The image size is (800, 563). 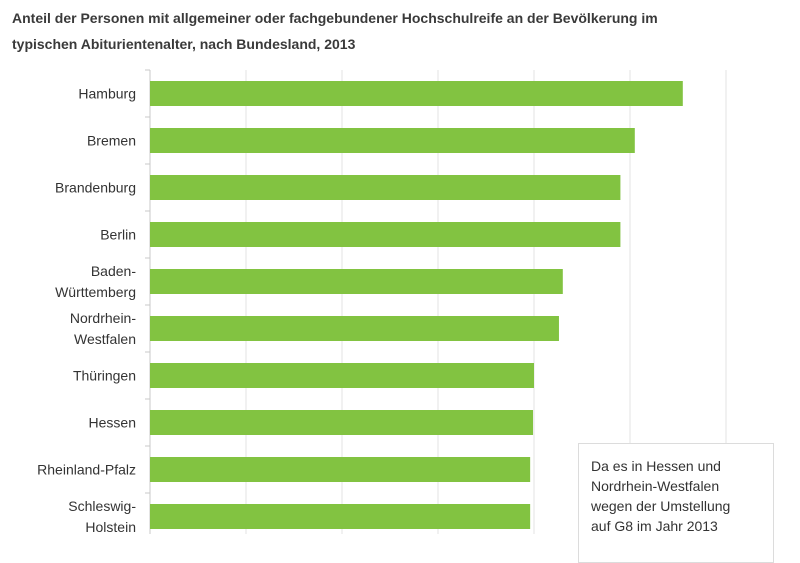 I want to click on annotation-line-4: auf G8 im Jahr 2013, so click(x=654, y=526).